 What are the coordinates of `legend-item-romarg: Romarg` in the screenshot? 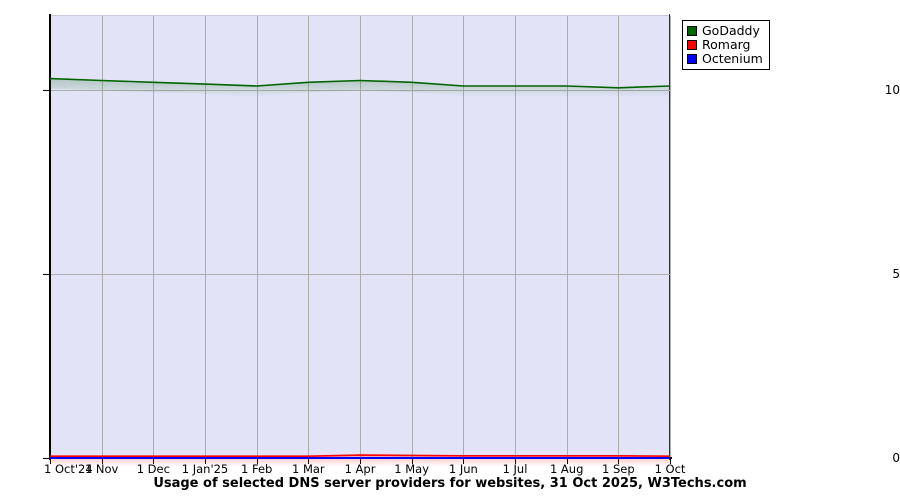 It's located at (725, 45).